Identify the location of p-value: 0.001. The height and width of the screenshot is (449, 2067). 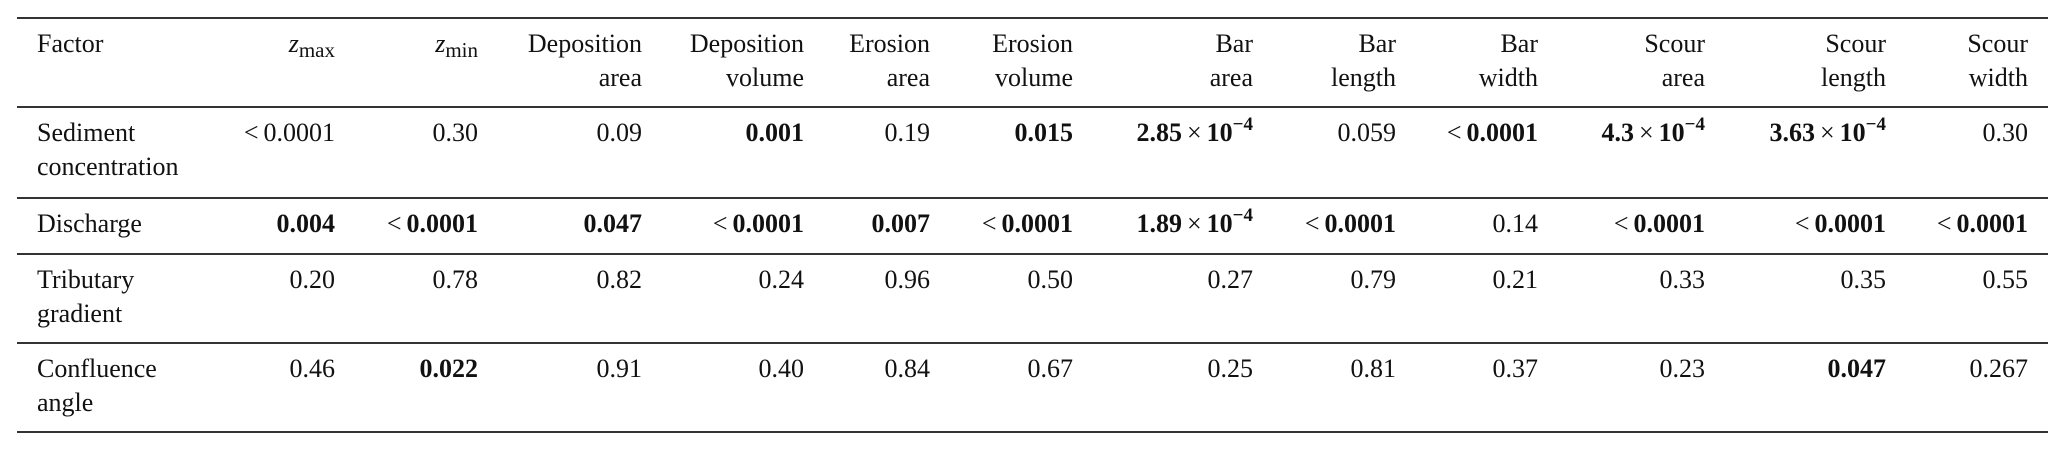
(775, 132).